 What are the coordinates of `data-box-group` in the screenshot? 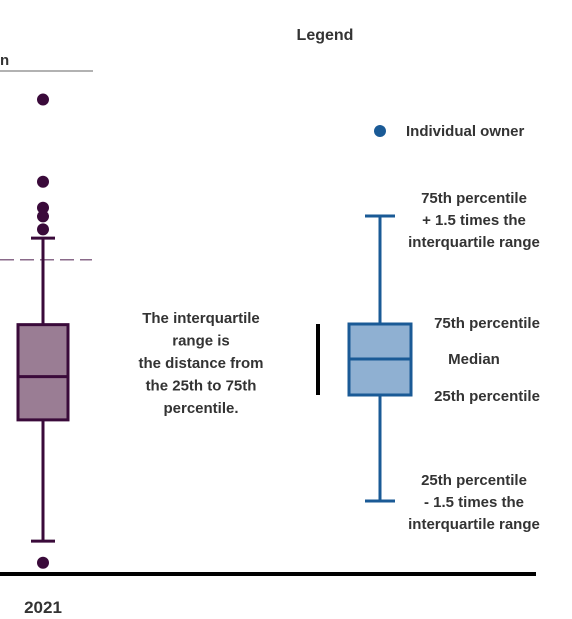 It's located at (46, 331).